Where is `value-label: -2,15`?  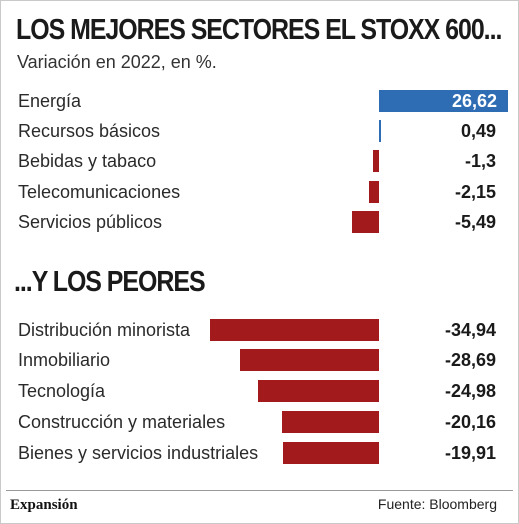
value-label: -2,15 is located at coordinates (475, 192).